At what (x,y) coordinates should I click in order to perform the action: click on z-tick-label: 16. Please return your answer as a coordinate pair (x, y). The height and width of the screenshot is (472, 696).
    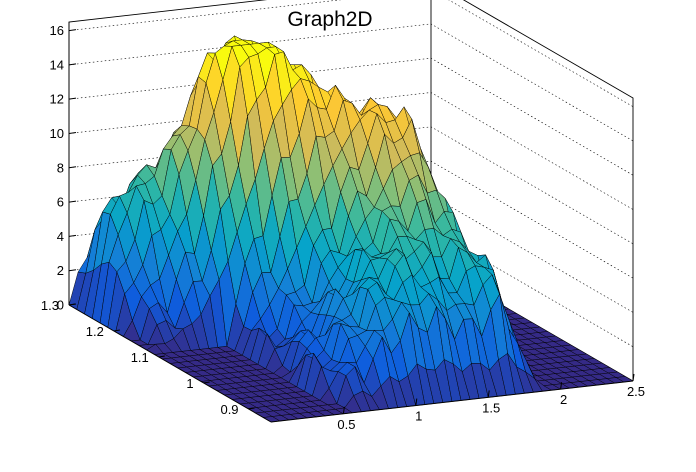
    Looking at the image, I should click on (57, 30).